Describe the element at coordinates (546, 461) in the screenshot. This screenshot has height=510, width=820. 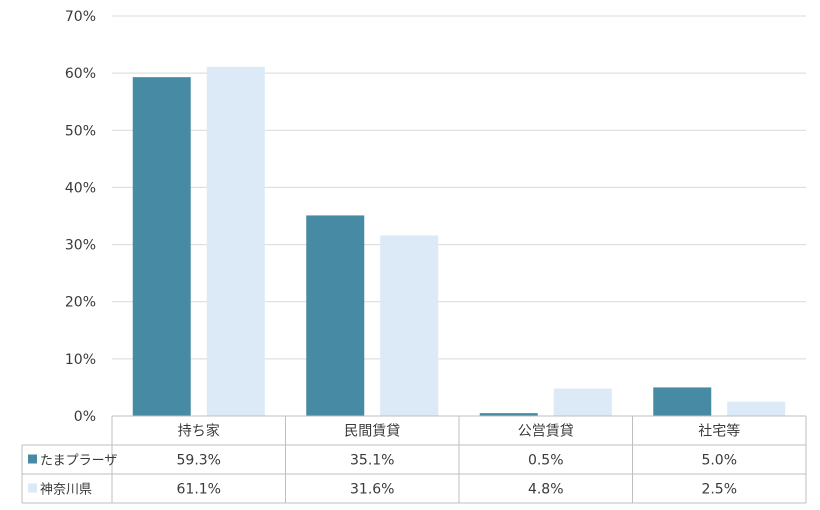
I see `data-label: 0.5%` at that location.